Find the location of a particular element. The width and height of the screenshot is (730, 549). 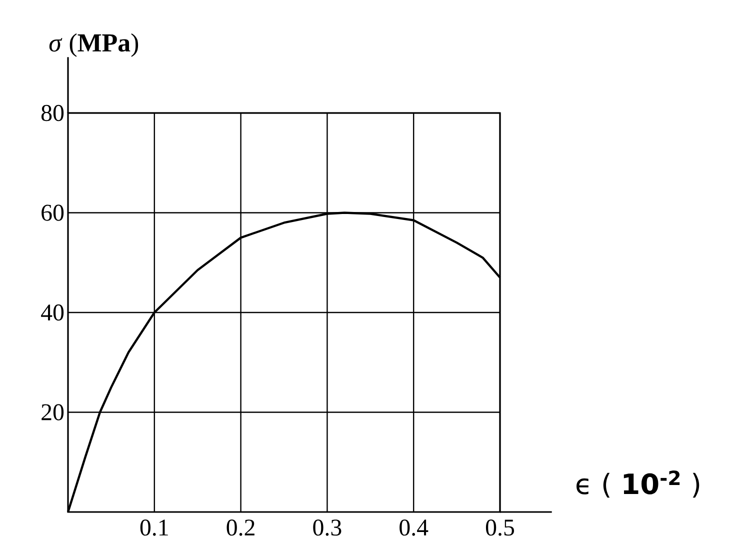

text: ϵ ( 10$^{-2}$ ) is located at coordinates (638, 484).